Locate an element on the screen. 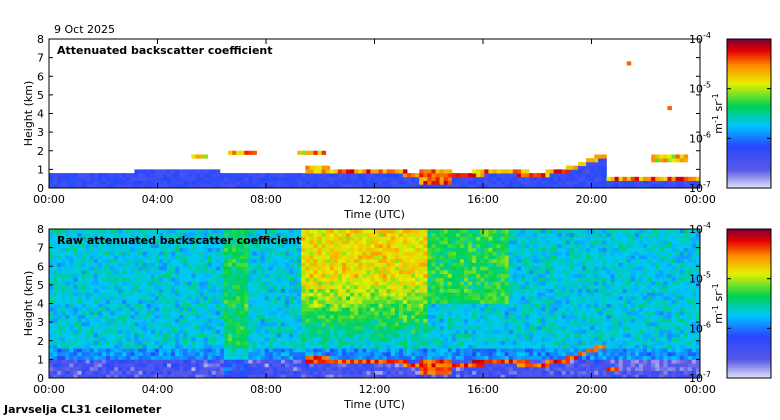 The image size is (780, 420). y-axis-label: Height (km) is located at coordinates (28, 114).